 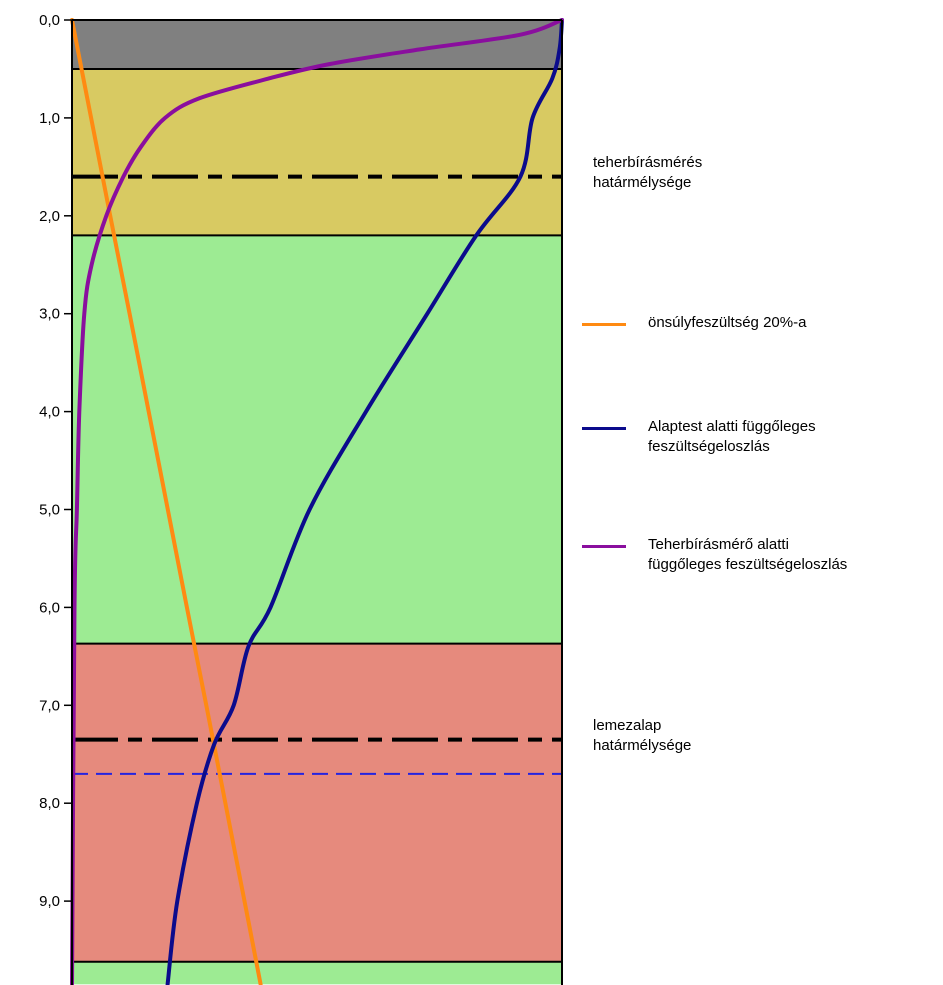 What do you see at coordinates (49, 314) in the screenshot?
I see `y-tick-label: 3,0` at bounding box center [49, 314].